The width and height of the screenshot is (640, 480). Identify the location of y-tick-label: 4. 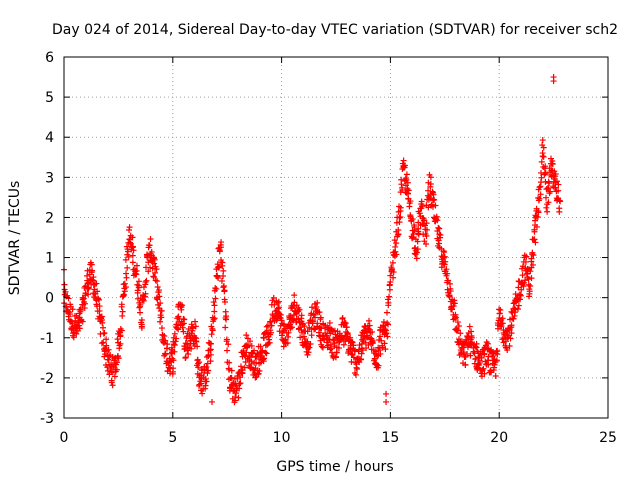
(49, 138).